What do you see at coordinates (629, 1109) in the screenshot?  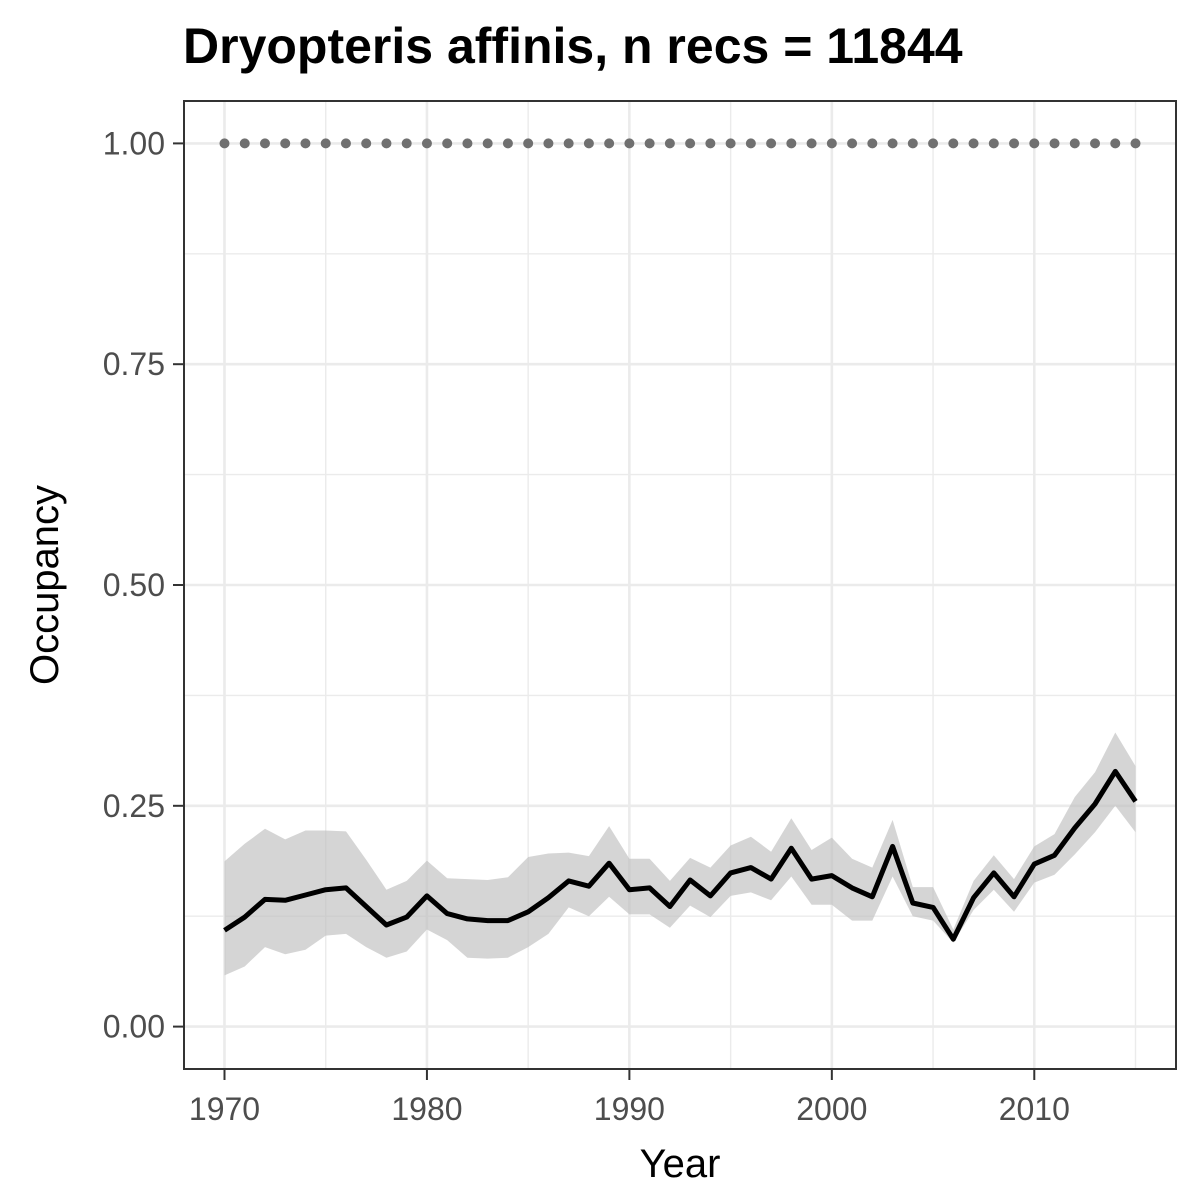 I see `x-tick-label: 1990` at bounding box center [629, 1109].